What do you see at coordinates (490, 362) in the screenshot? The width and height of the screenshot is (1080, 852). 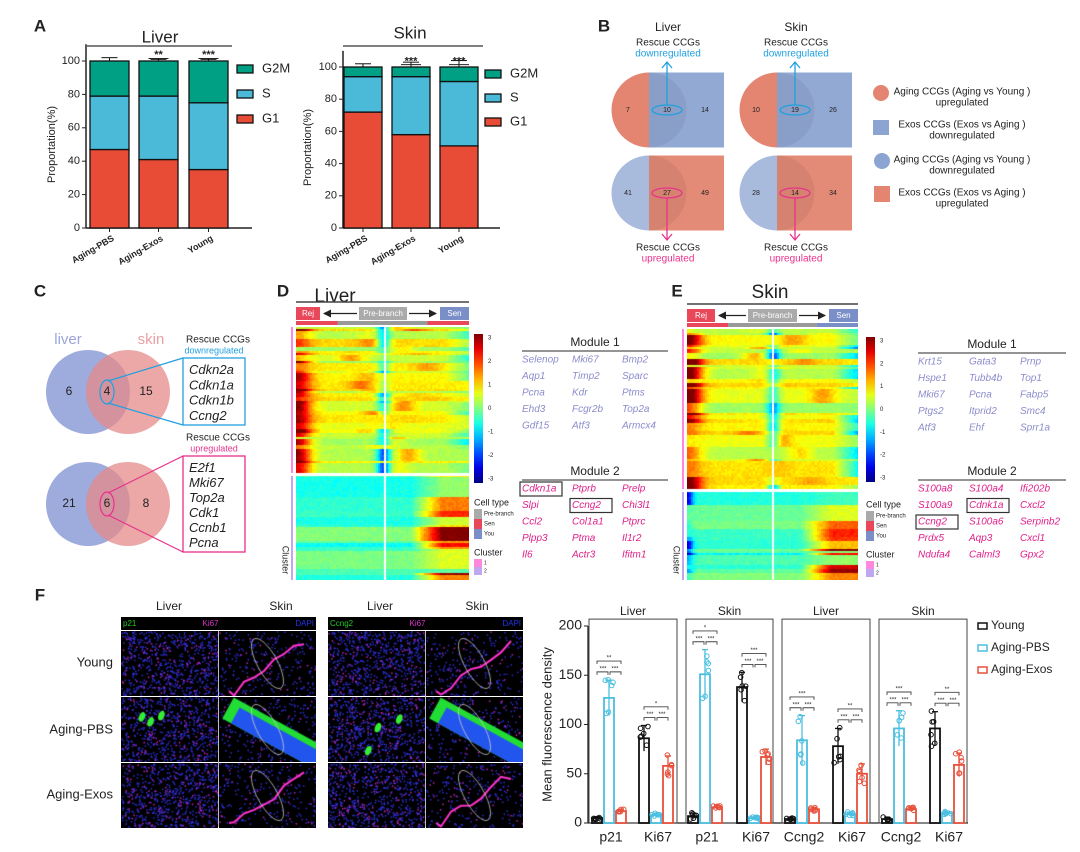 I see `colorbar-tick-label: 2` at bounding box center [490, 362].